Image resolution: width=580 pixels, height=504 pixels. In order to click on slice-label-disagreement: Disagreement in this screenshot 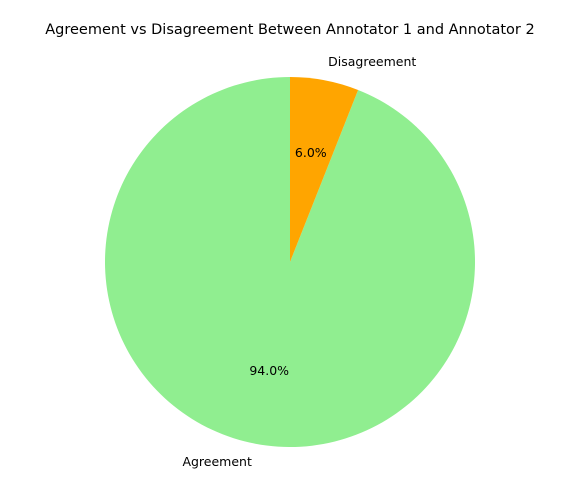, I will do `click(372, 61)`.